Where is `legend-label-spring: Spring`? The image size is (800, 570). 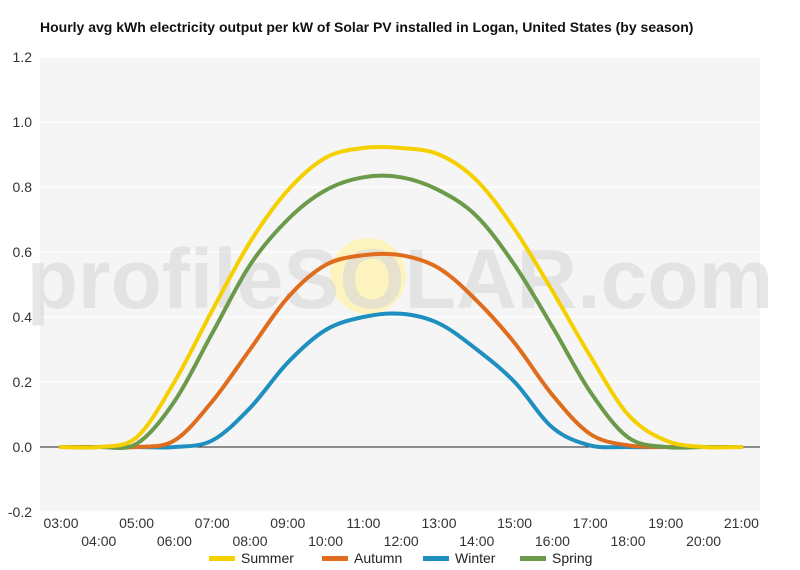
legend-label-spring: Spring is located at coordinates (572, 558).